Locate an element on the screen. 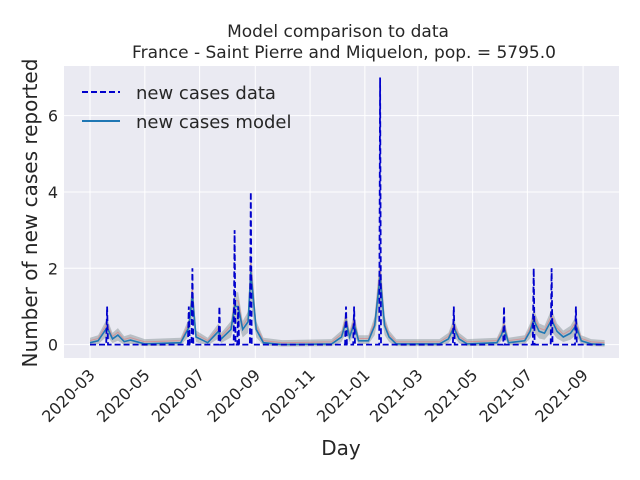  y-tick-label: 4 is located at coordinates (53, 192).